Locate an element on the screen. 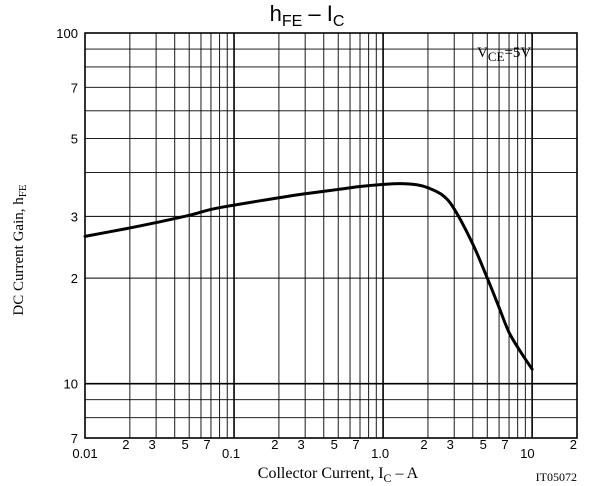 The image size is (597, 486). annotation-main: V is located at coordinates (482, 53).